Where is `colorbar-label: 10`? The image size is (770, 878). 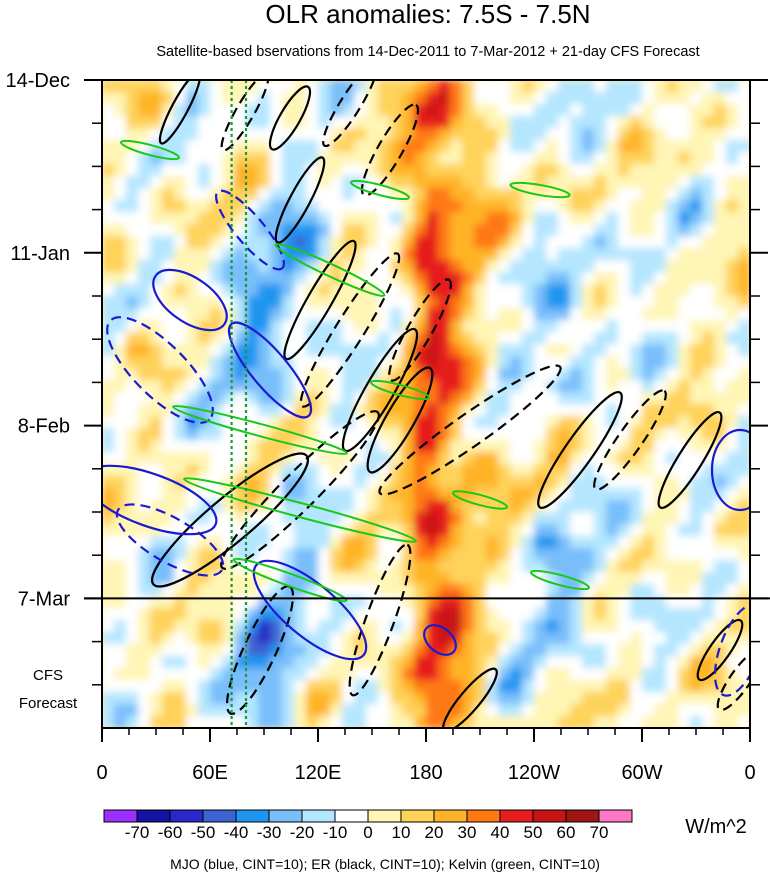 colorbar-label: 10 is located at coordinates (401, 832).